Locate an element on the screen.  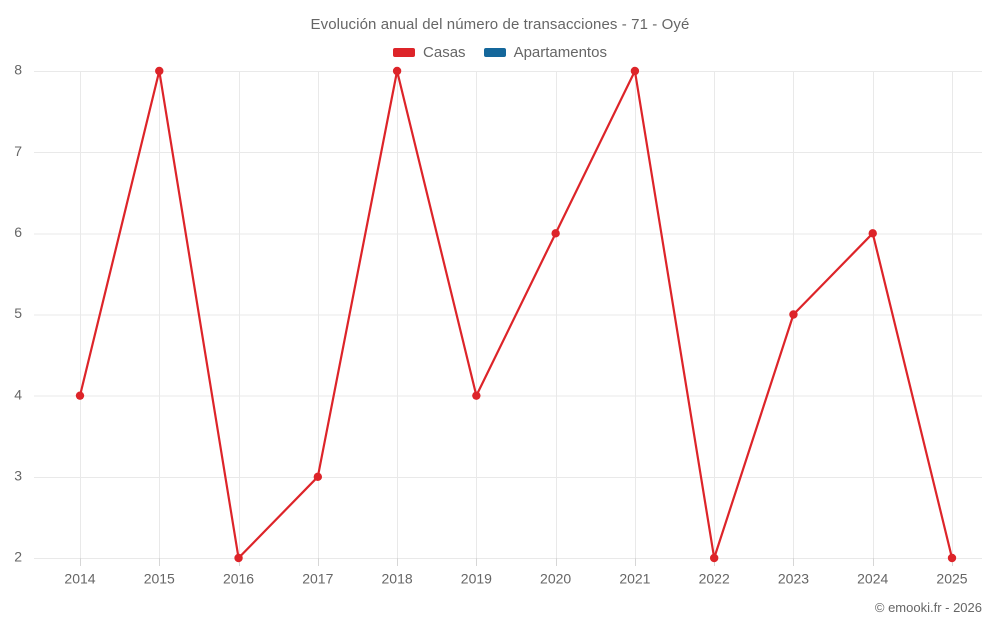
y-axis-tick-label: 6 is located at coordinates (18, 232).